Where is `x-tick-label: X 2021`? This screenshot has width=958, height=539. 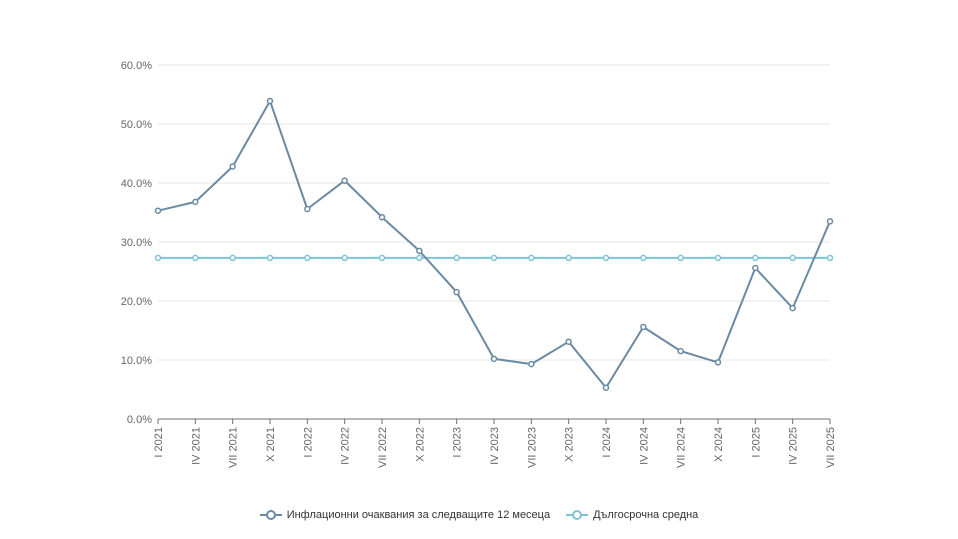 x-tick-label: X 2021 is located at coordinates (271, 444).